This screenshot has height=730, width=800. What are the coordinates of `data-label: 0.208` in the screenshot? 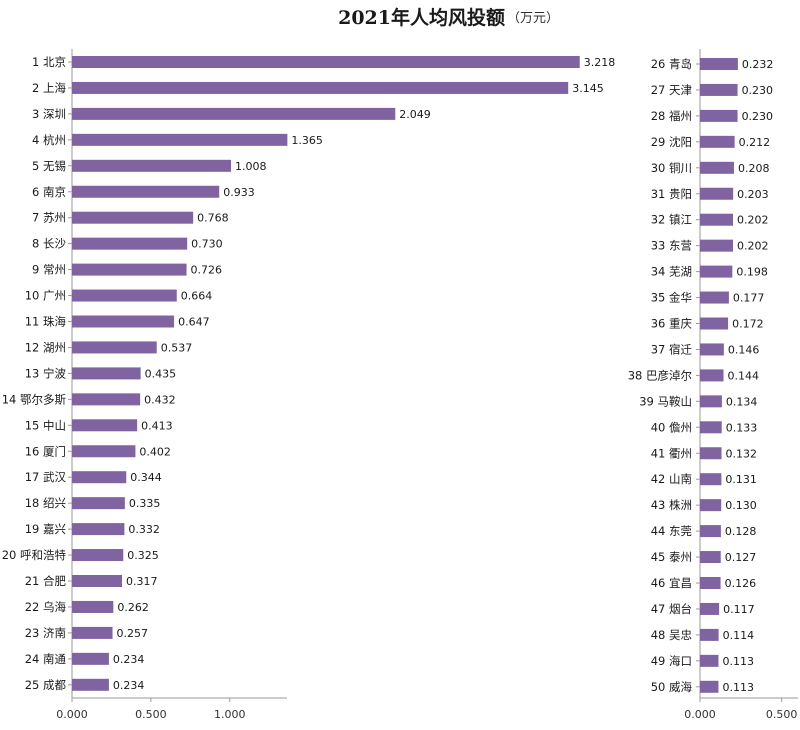 It's located at (754, 168).